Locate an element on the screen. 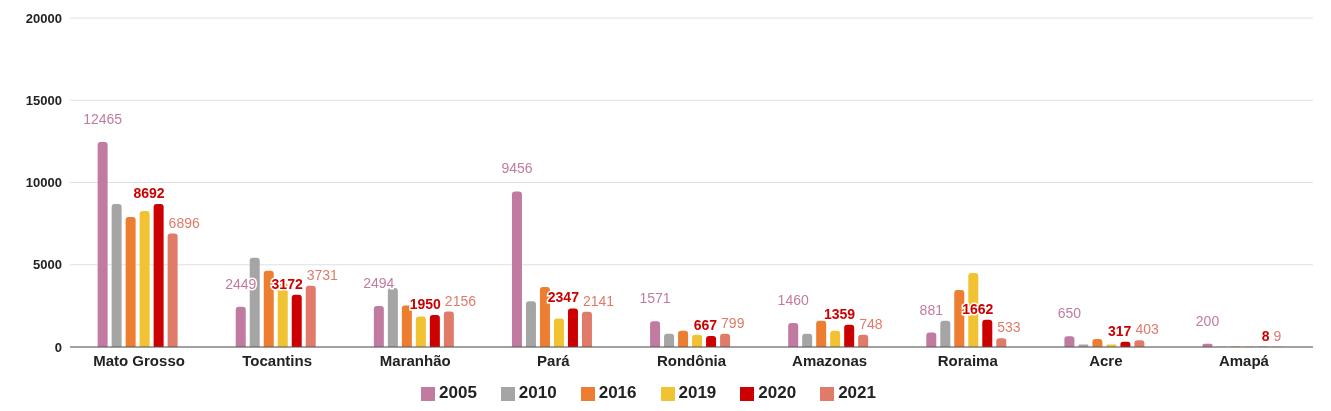 The image size is (1331, 411). legend-label: 2021 is located at coordinates (857, 392).